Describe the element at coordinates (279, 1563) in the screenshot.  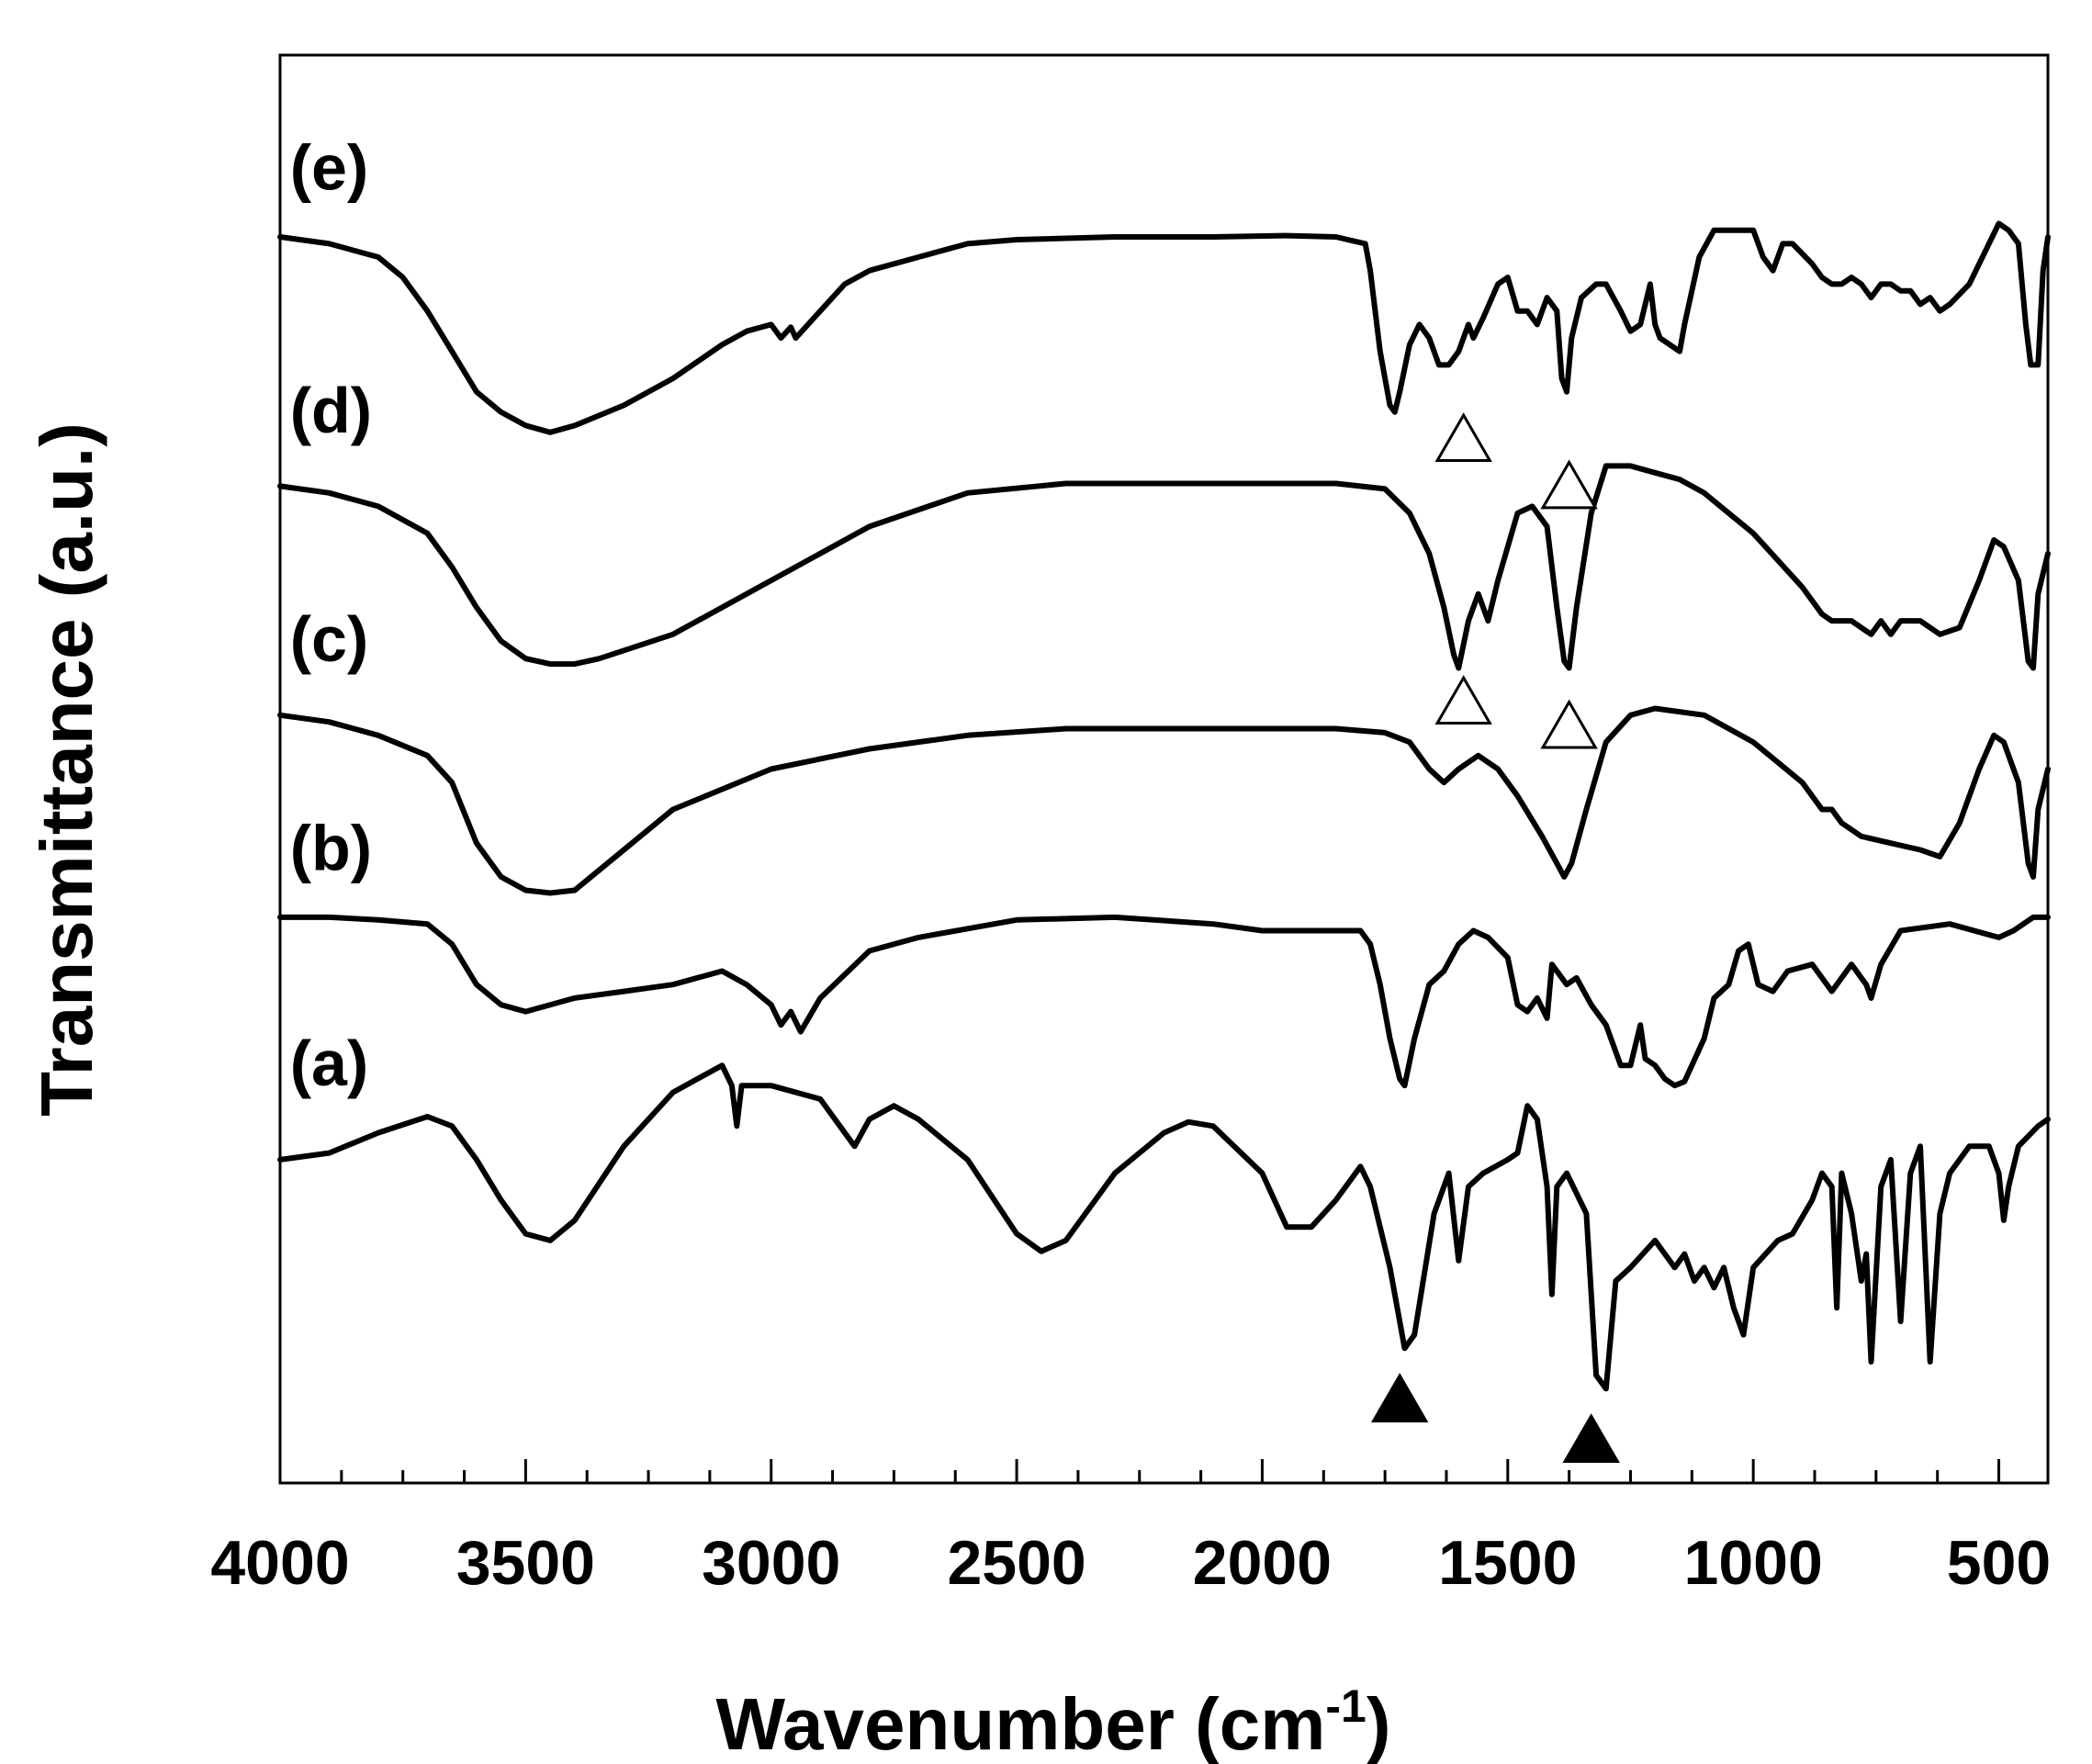
I see `x-tick-label: 4000` at that location.